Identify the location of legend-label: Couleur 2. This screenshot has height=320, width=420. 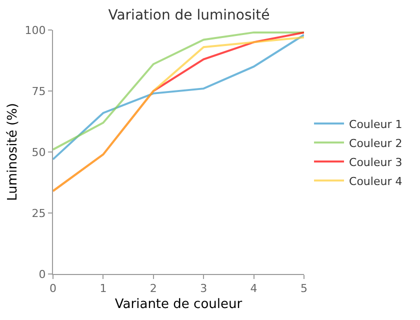
(375, 143).